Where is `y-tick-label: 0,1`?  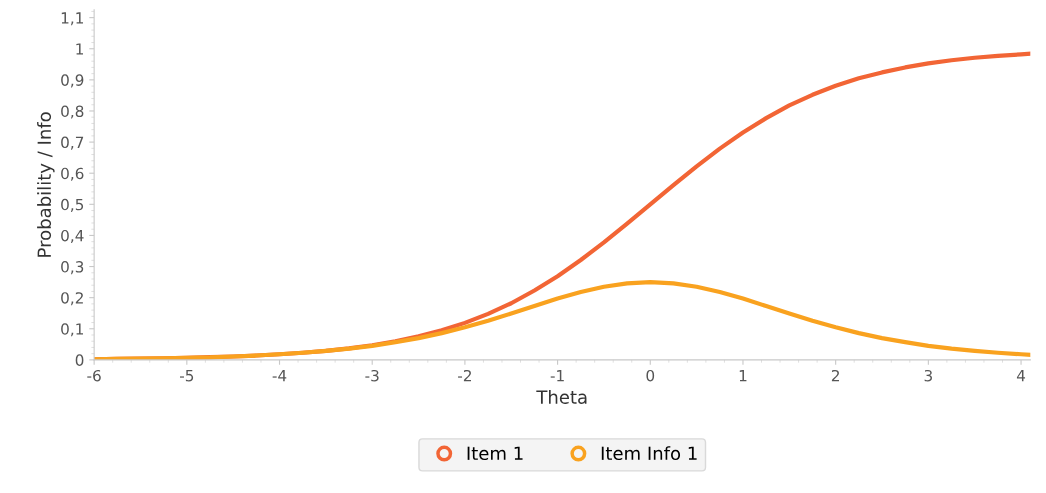 y-tick-label: 0,1 is located at coordinates (72, 330).